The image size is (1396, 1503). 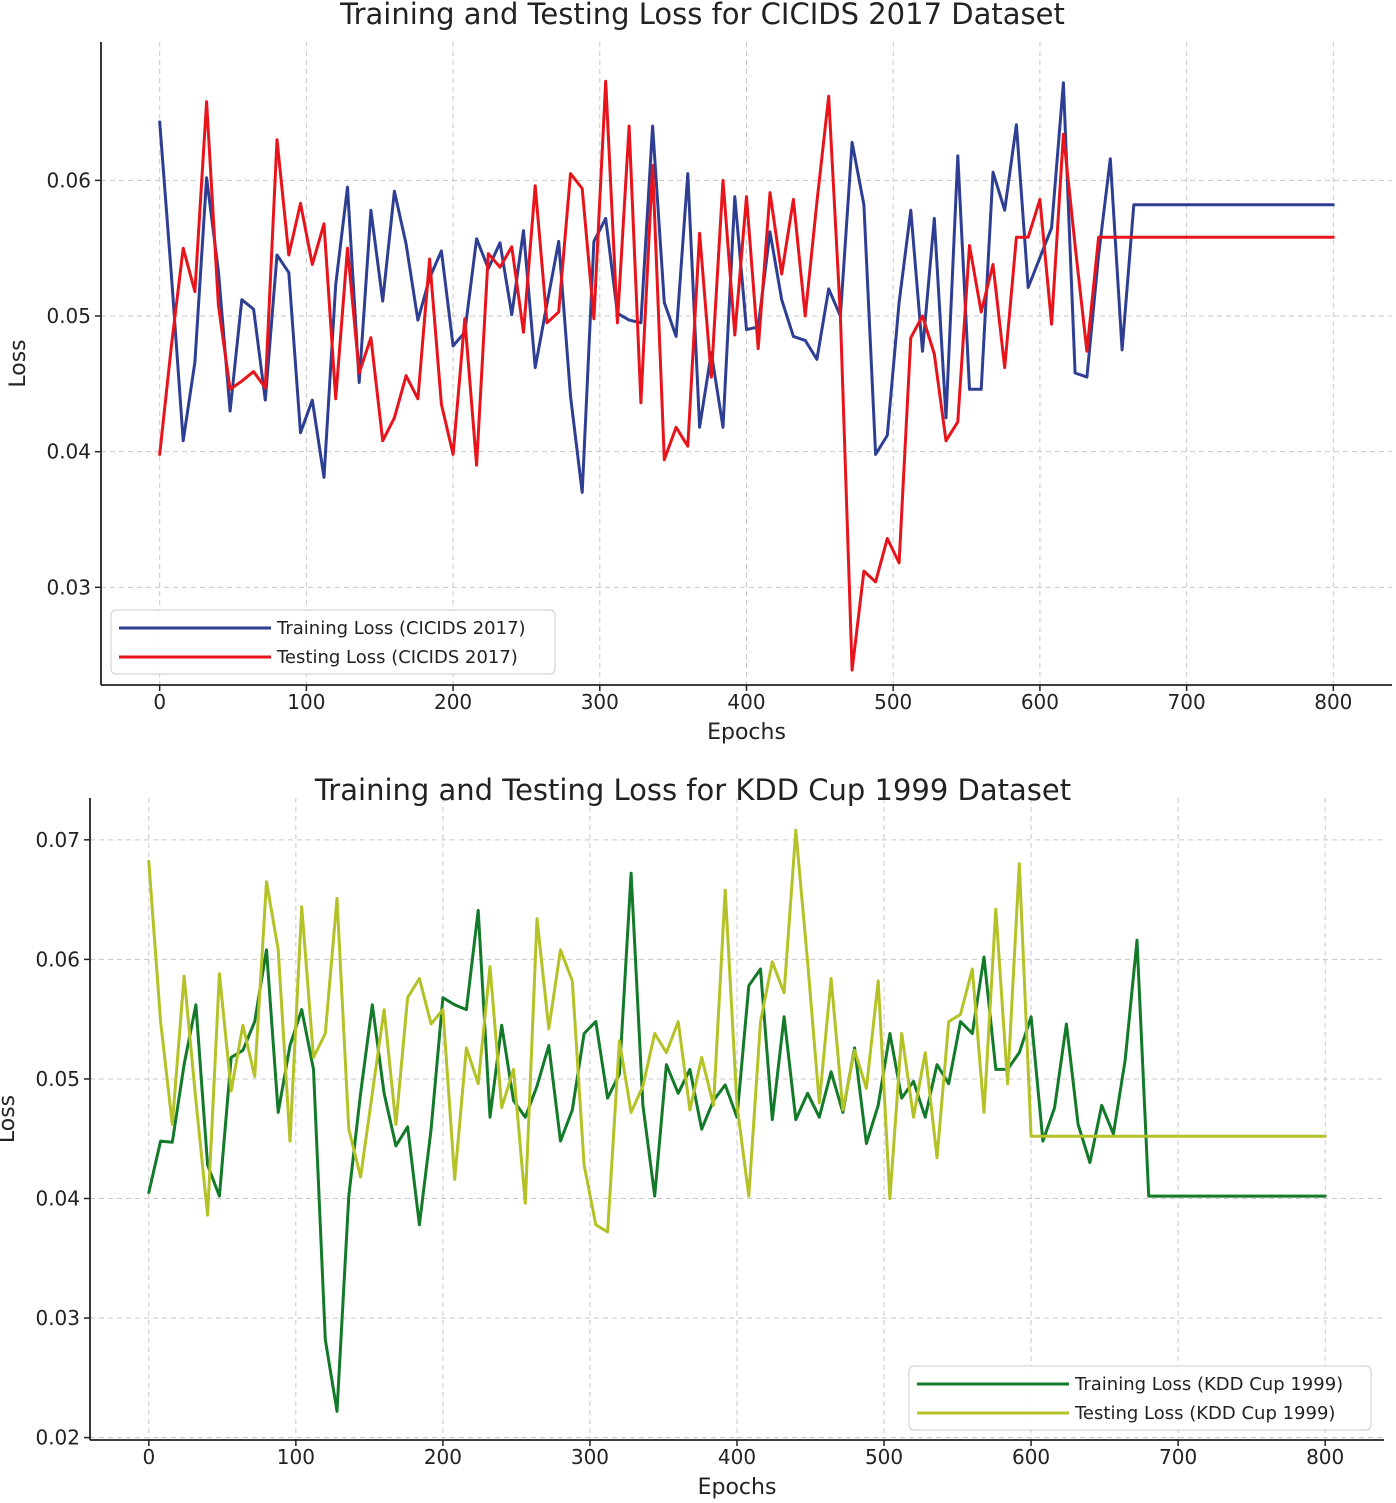 What do you see at coordinates (57, 1438) in the screenshot?
I see `y-tick-label: 0.02` at bounding box center [57, 1438].